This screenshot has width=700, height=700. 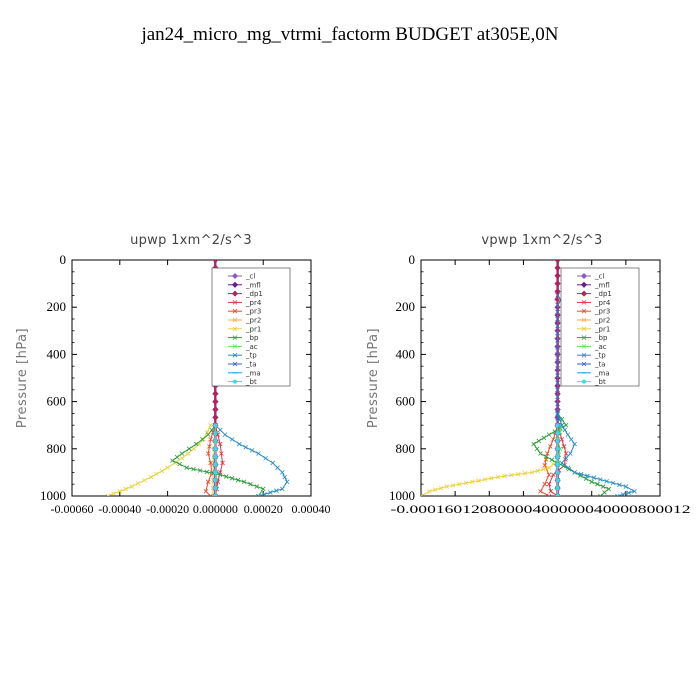 What do you see at coordinates (244, 285) in the screenshot?
I see `legend-item-mfl: _mfl` at bounding box center [244, 285].